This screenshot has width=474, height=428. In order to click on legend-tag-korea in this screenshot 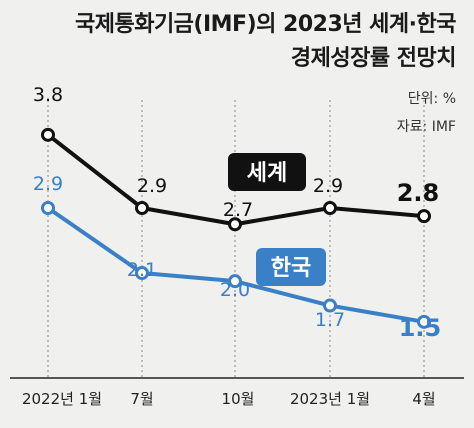, I will do `click(291, 267)`.